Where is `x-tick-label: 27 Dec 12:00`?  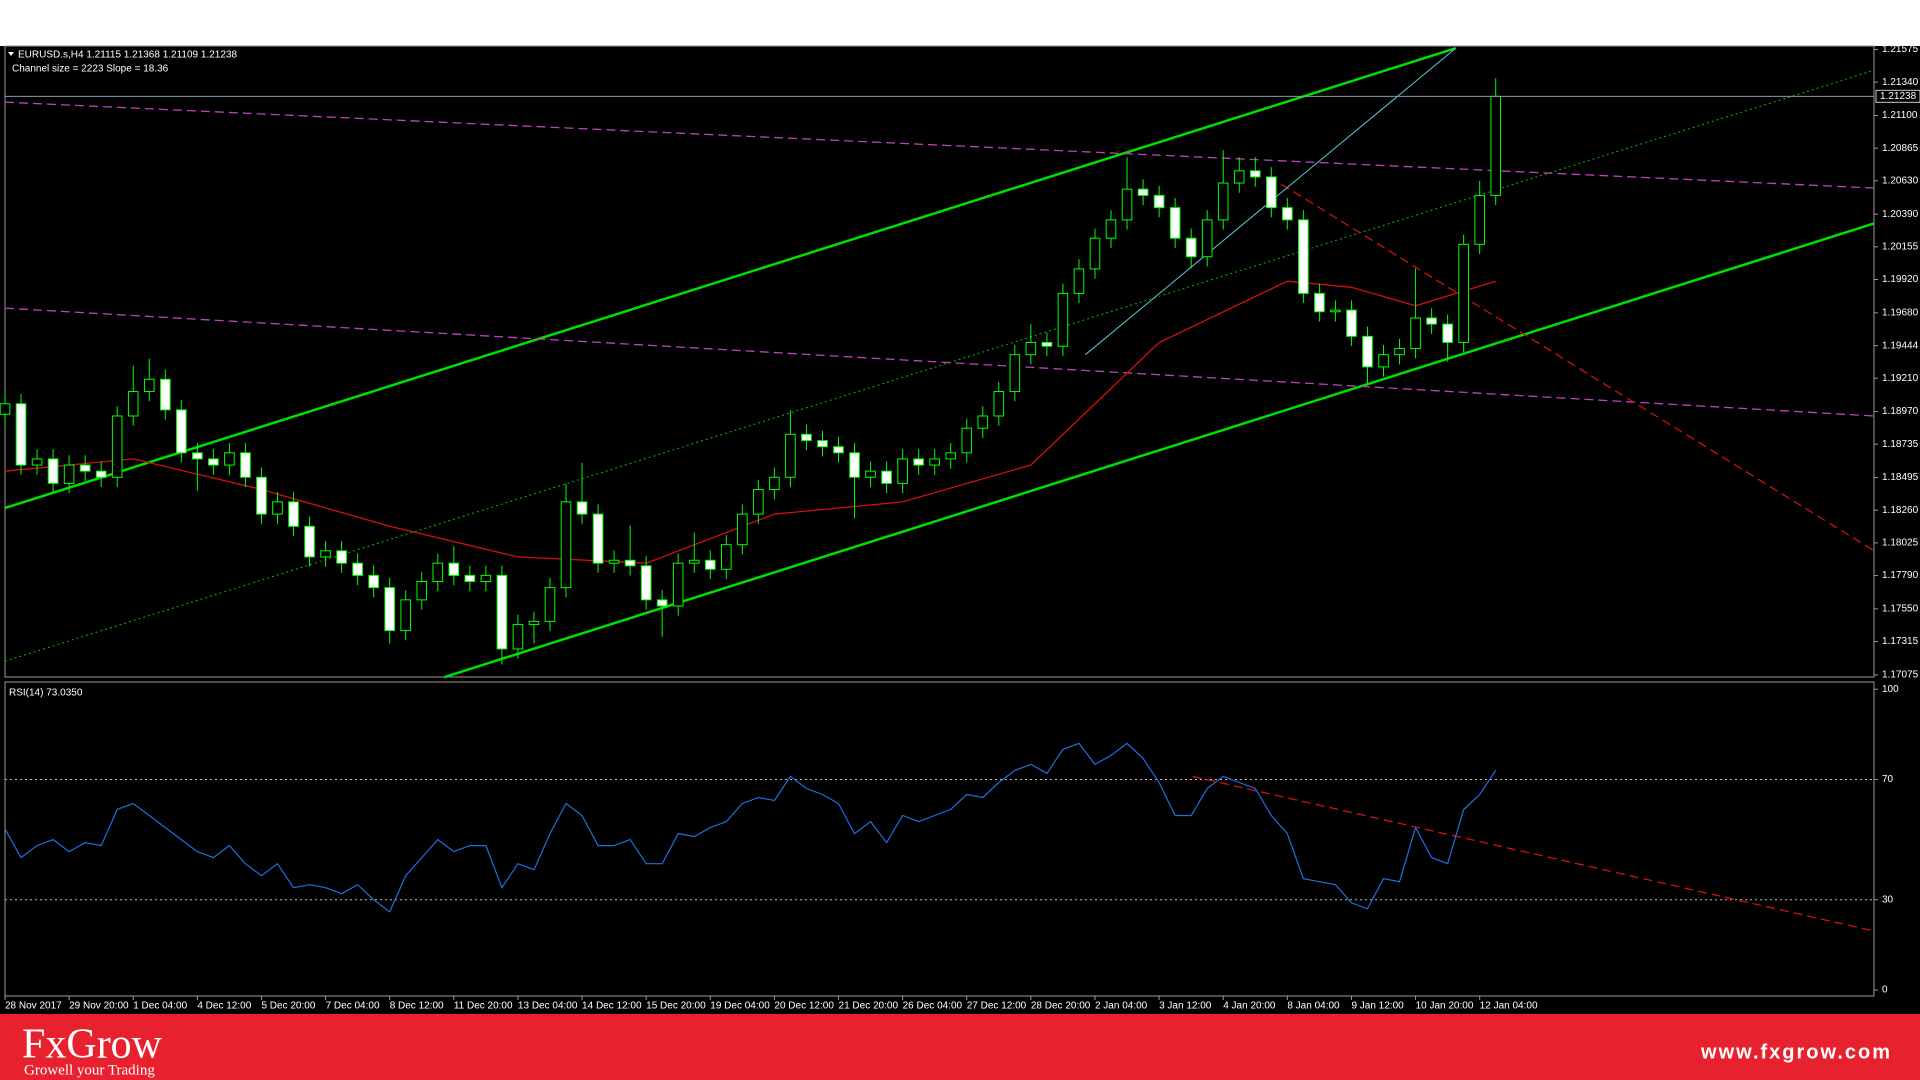
x-tick-label: 27 Dec 12:00 is located at coordinates (997, 1006).